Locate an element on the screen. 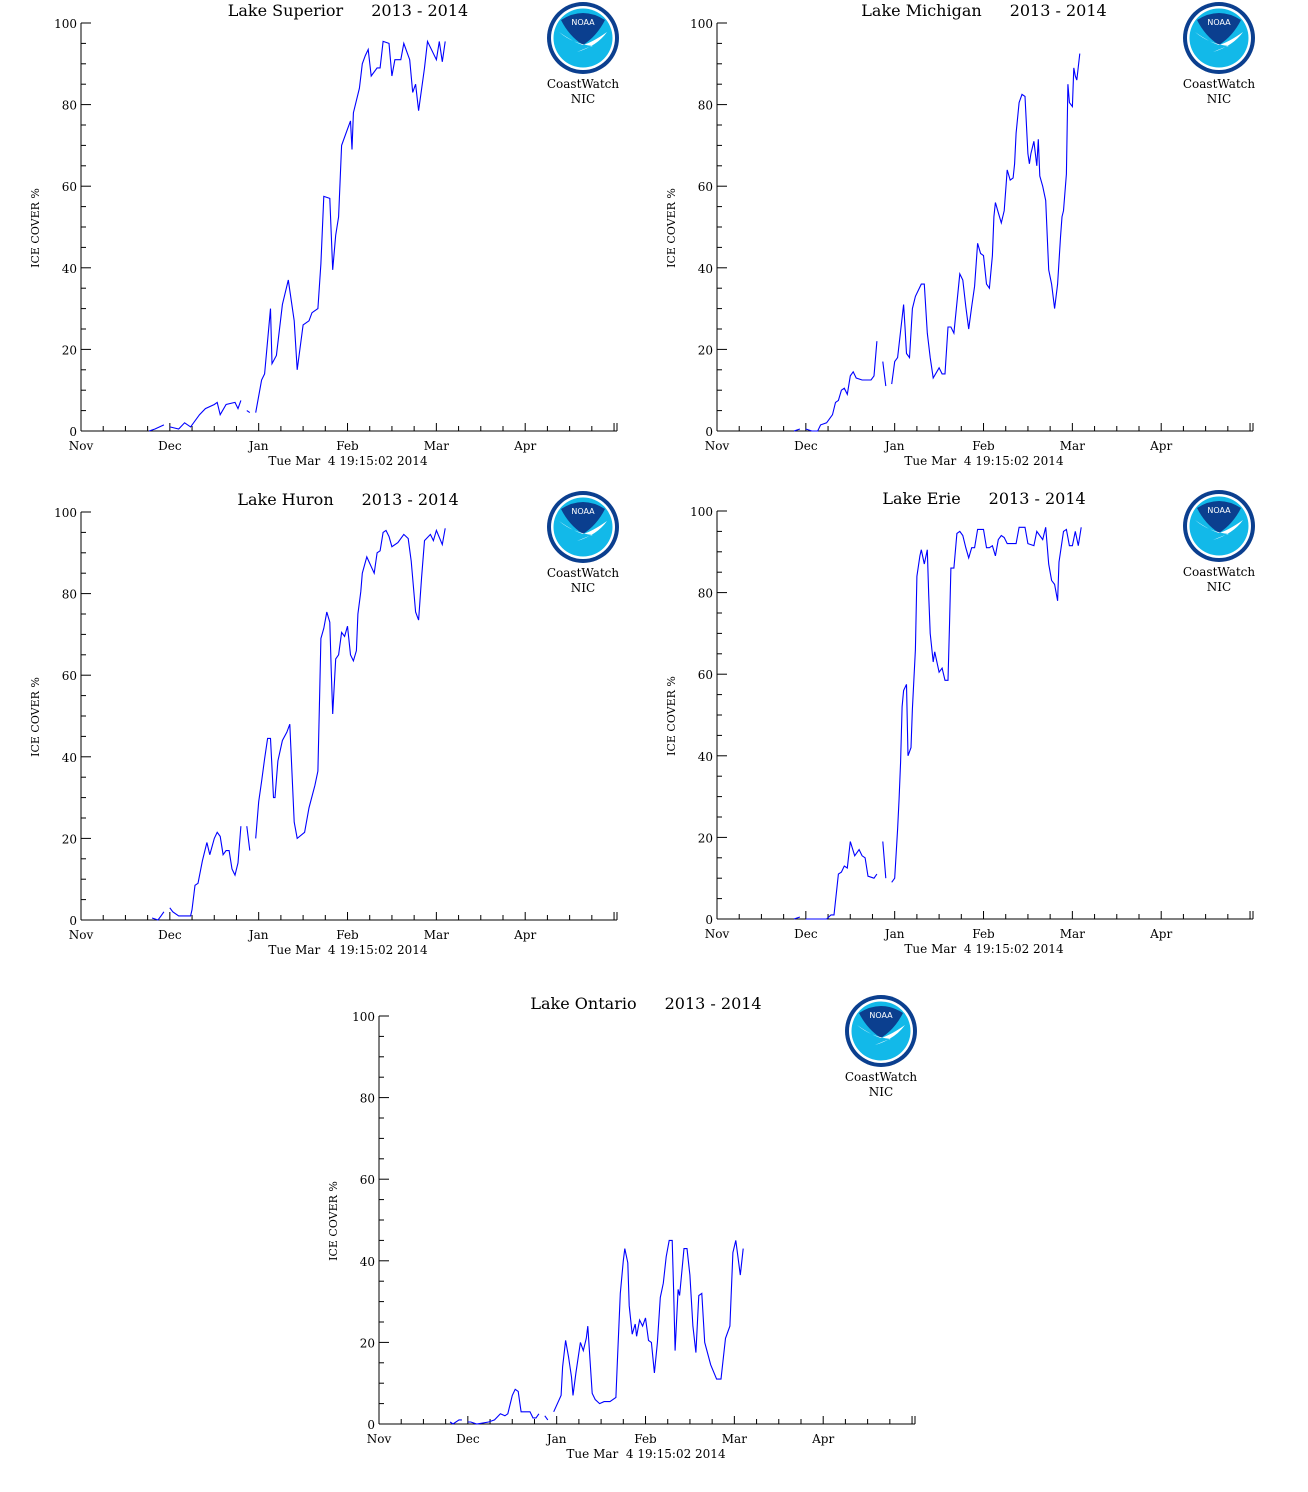  chart-title: Lake Superior 2013 - 2014 is located at coordinates (348, 10).